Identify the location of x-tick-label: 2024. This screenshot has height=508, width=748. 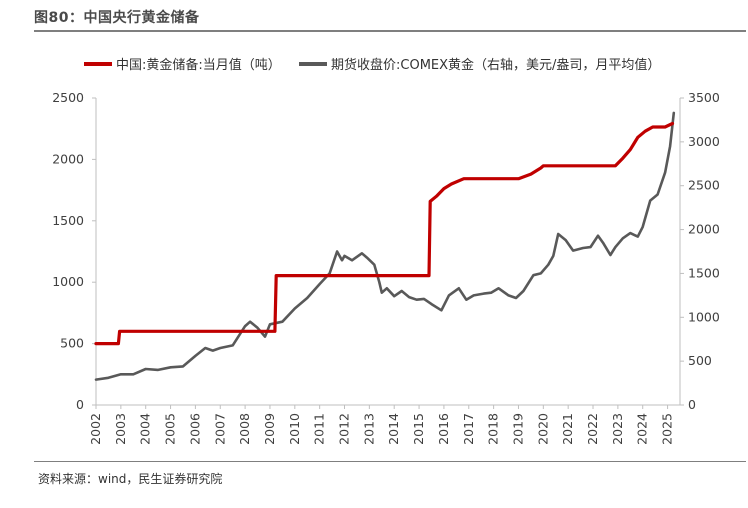
(642, 429).